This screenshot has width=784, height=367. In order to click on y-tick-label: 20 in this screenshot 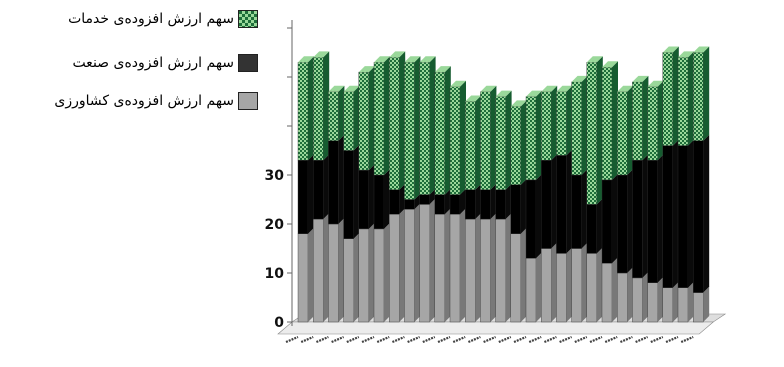, I will do `click(275, 225)`.